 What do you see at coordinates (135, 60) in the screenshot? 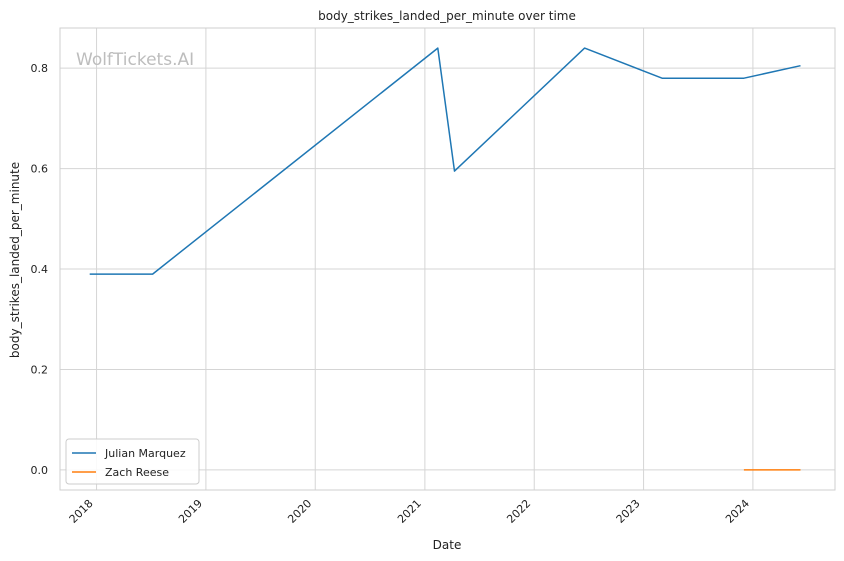
I see `watermark: WolfTickets.AI` at bounding box center [135, 60].